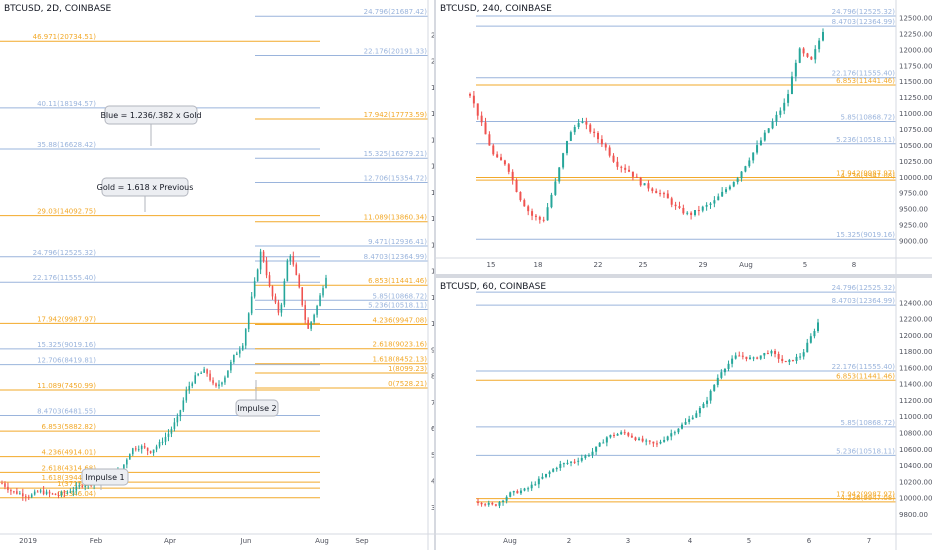 The height and width of the screenshot is (550, 932). I want to click on fib-level-label: 5.85(10868.72), so click(868, 423).